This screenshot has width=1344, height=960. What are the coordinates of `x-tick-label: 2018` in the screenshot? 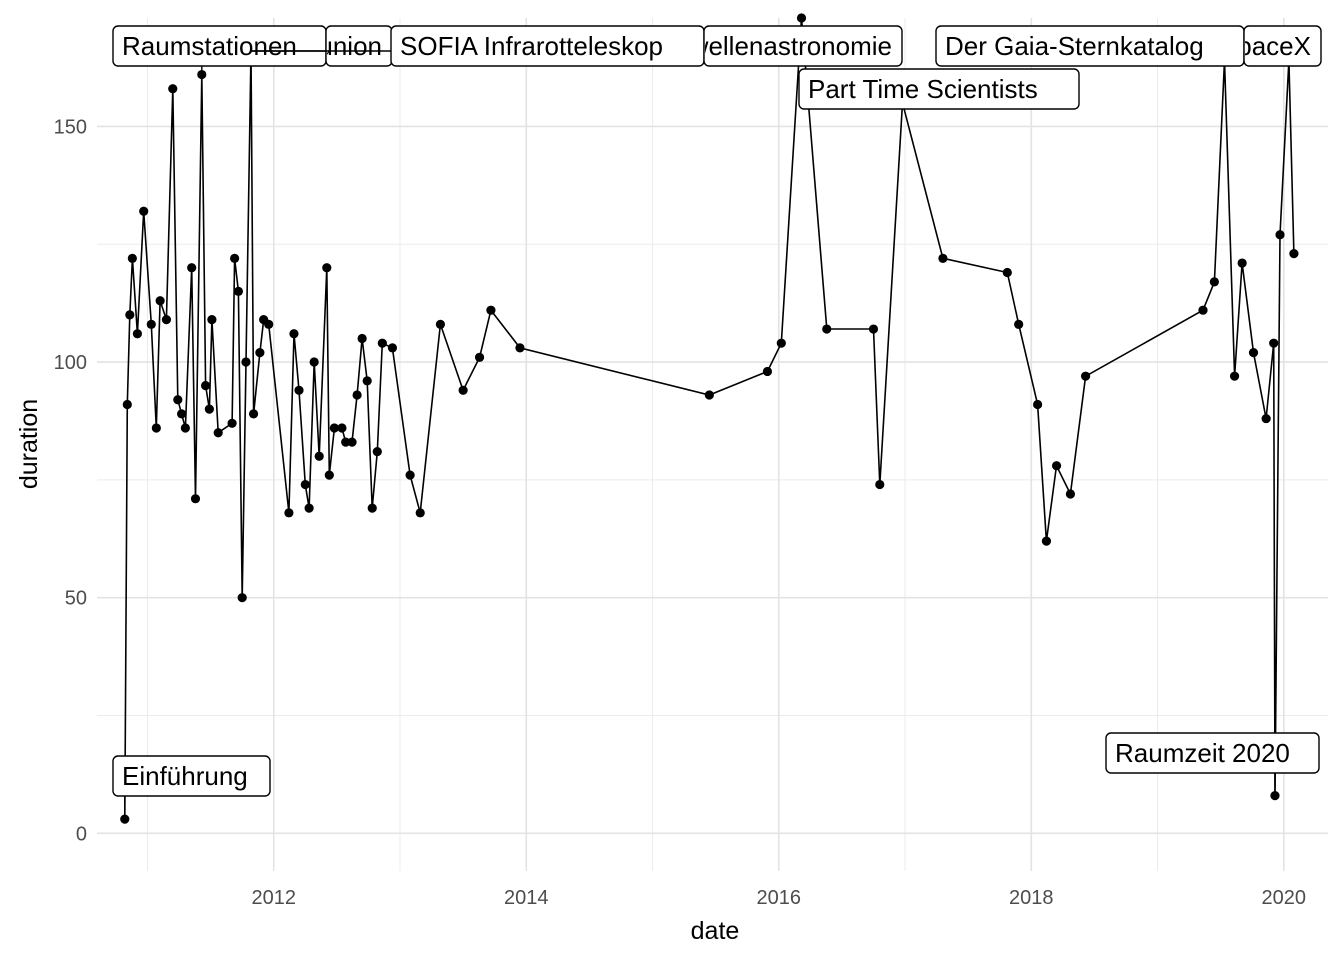 It's located at (1031, 898).